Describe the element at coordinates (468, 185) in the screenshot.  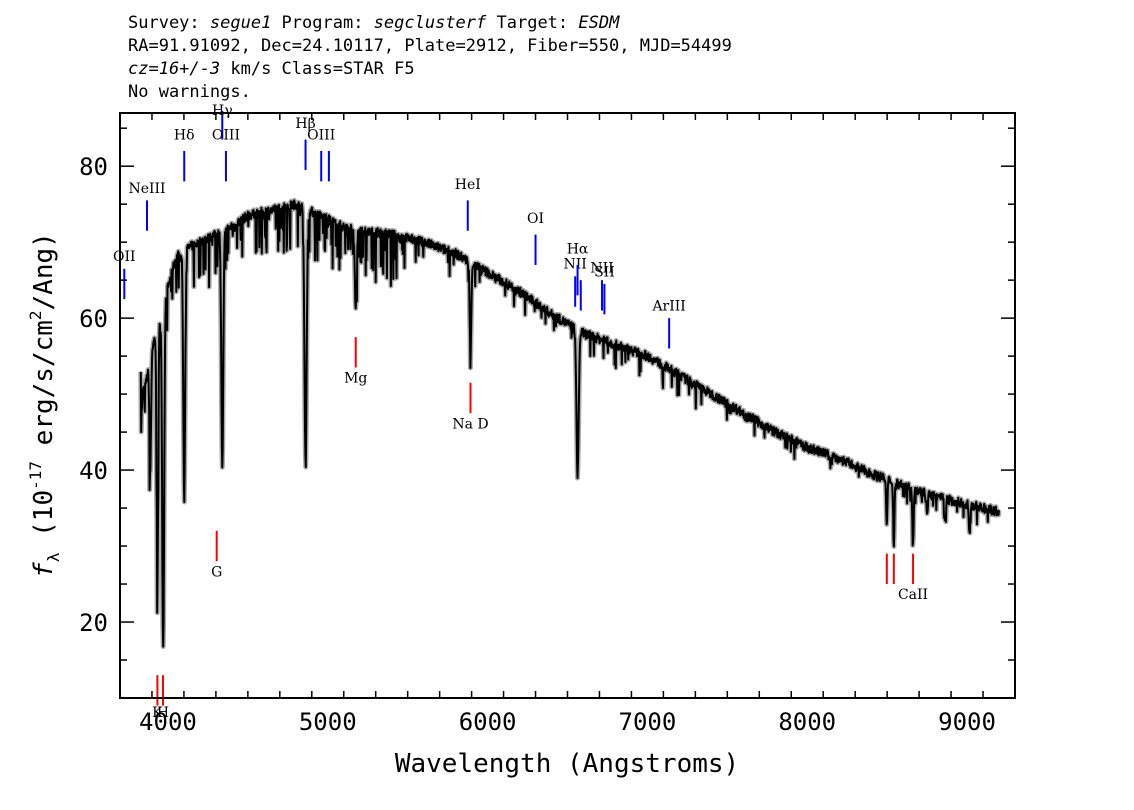
I see `emission-line-label: HeI` at that location.